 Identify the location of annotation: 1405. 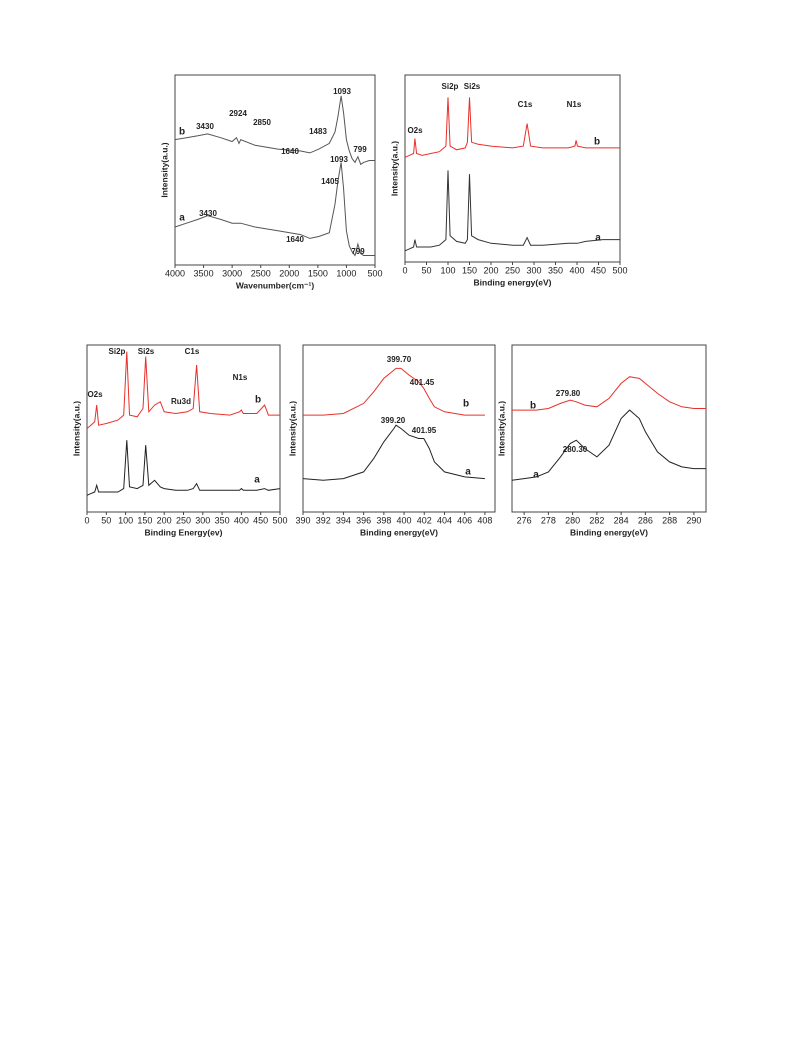
(330, 181).